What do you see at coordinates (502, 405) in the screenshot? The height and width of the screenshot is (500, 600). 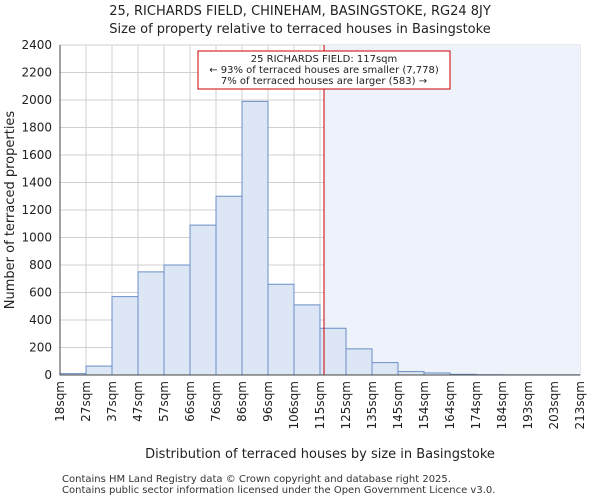 I see `x-tick-label: 184sqm` at bounding box center [502, 405].